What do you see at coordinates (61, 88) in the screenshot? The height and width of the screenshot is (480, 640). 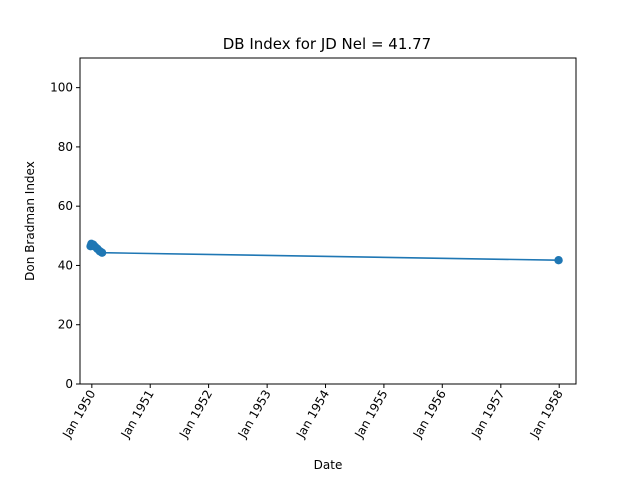 I see `y-tick-label: 100` at bounding box center [61, 88].